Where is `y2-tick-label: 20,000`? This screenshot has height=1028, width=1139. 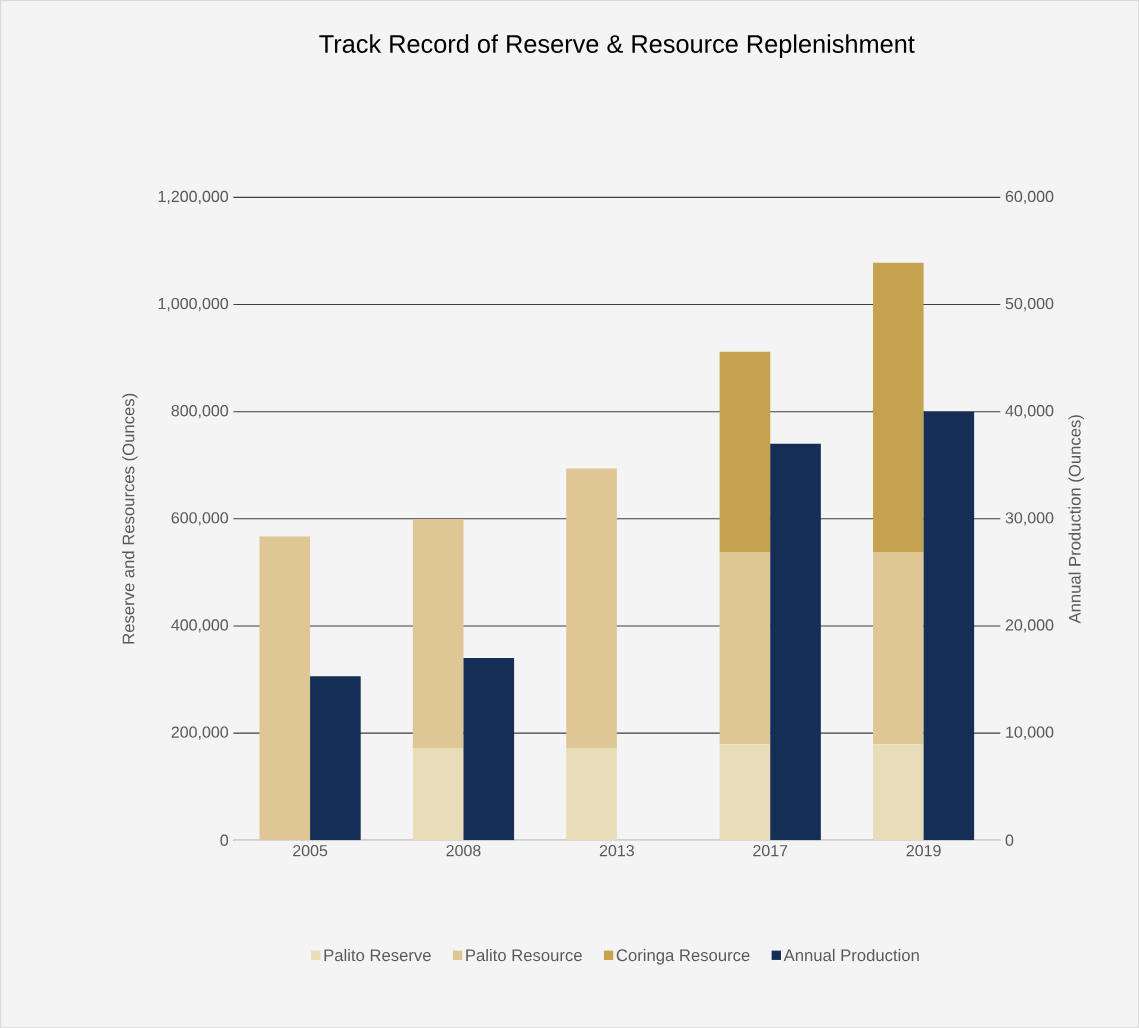
y2-tick-label: 20,000 is located at coordinates (1029, 626).